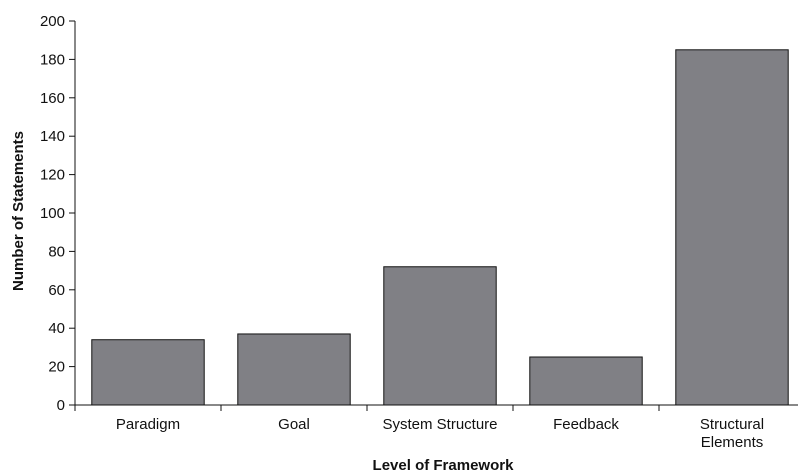 The height and width of the screenshot is (475, 798). Describe the element at coordinates (56, 251) in the screenshot. I see `y-tick-label-80: 80` at that location.